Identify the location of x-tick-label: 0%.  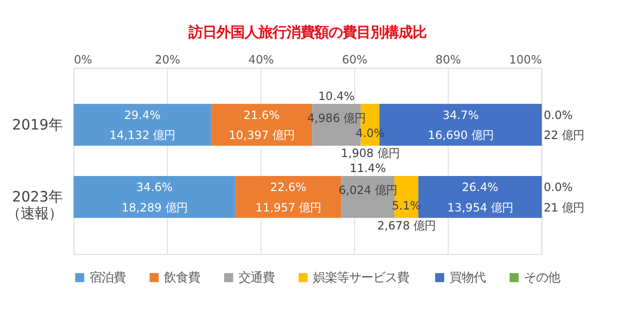
(83, 59).